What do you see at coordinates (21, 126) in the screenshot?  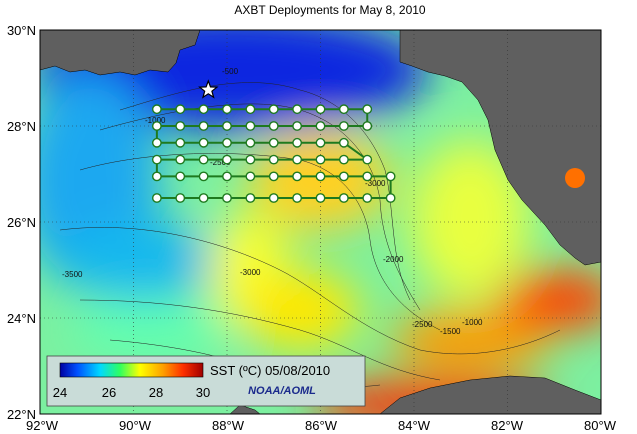 I see `lat-tick: 28°N` at bounding box center [21, 126].